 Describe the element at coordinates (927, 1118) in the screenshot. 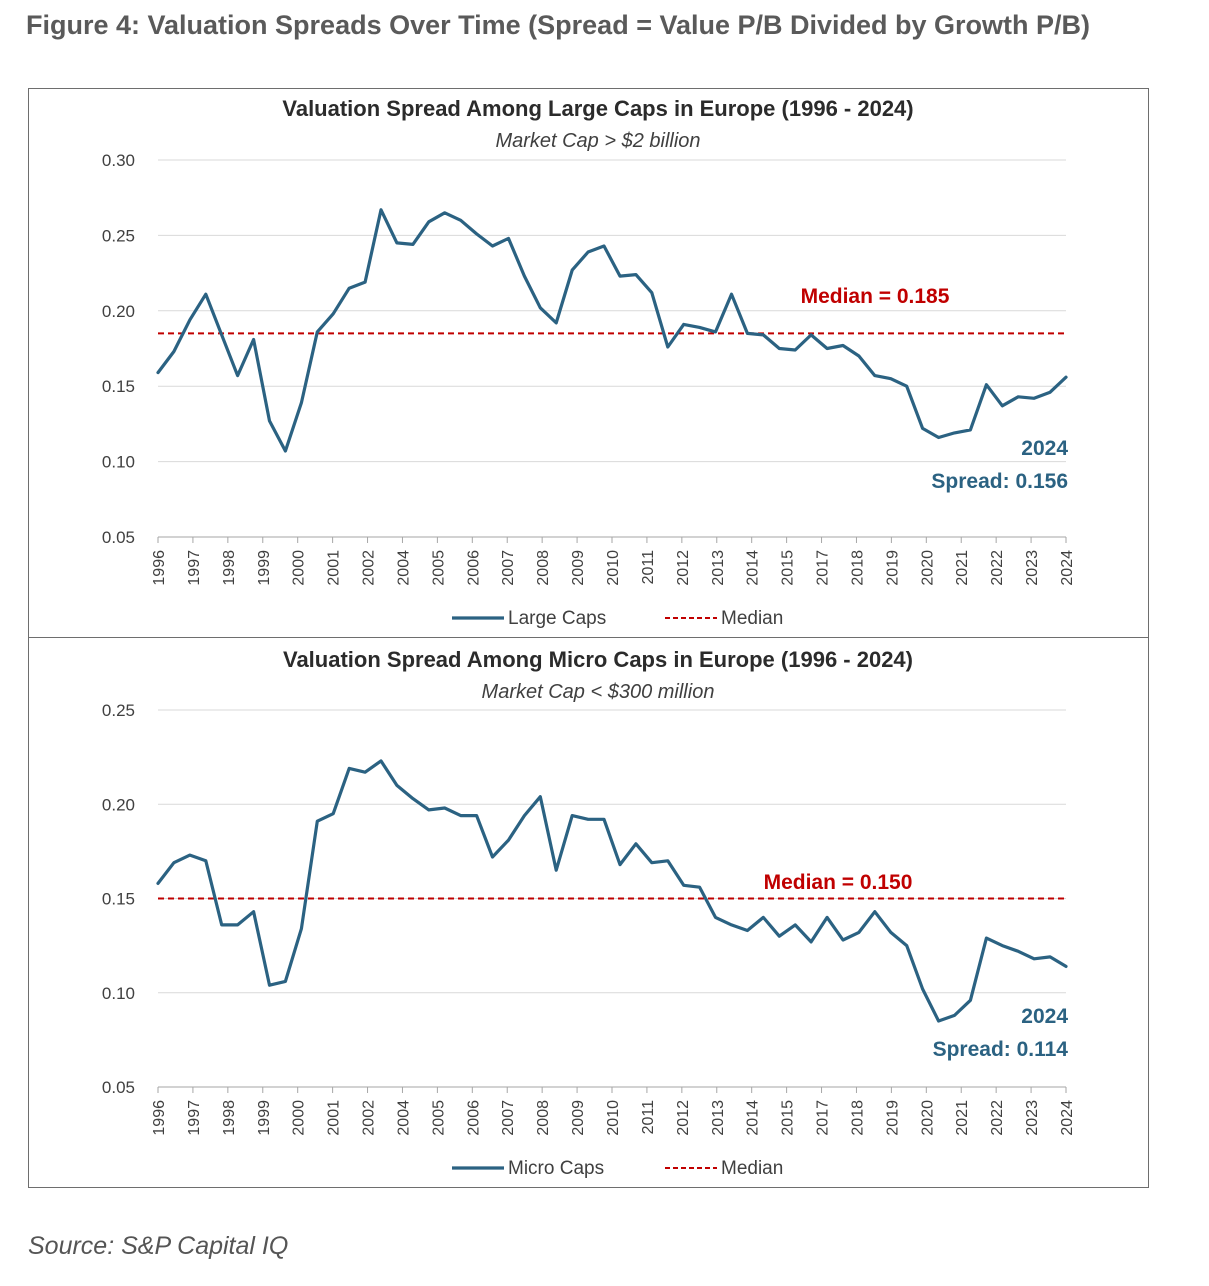

I see `micro-caps-x-tick-label: 2020` at that location.